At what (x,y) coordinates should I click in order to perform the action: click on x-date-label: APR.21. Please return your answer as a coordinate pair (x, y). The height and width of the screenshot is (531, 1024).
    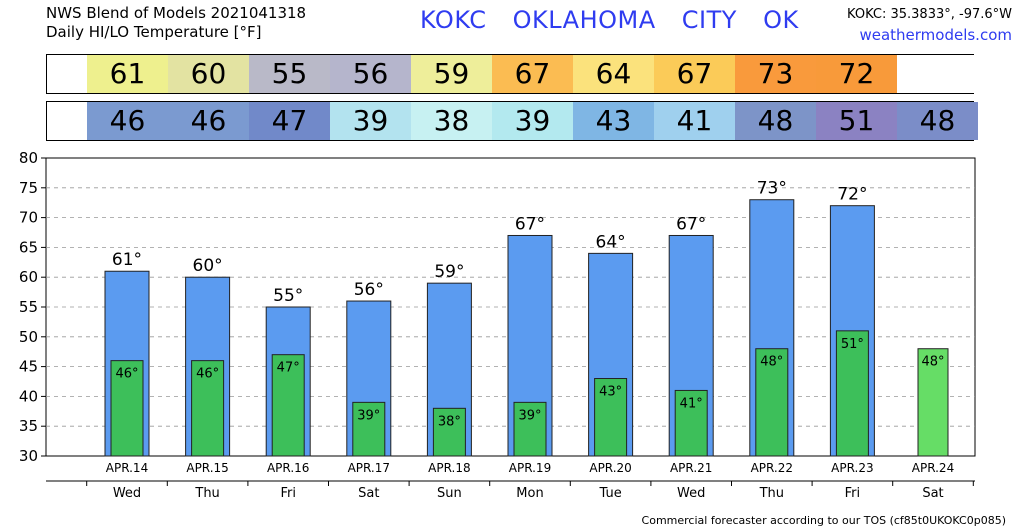
    Looking at the image, I should click on (691, 468).